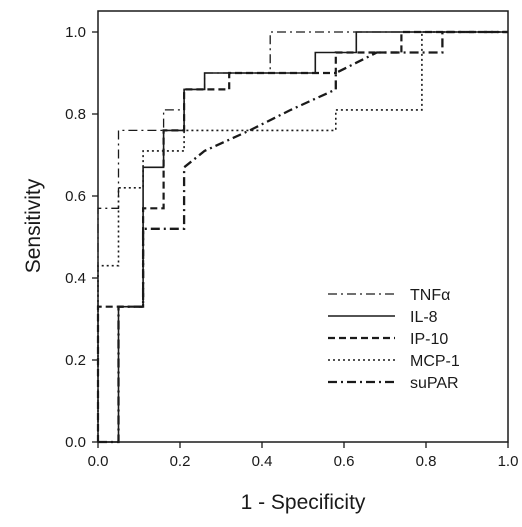  Describe the element at coordinates (75, 114) in the screenshot. I see `y-tick-label: 0.8` at that location.